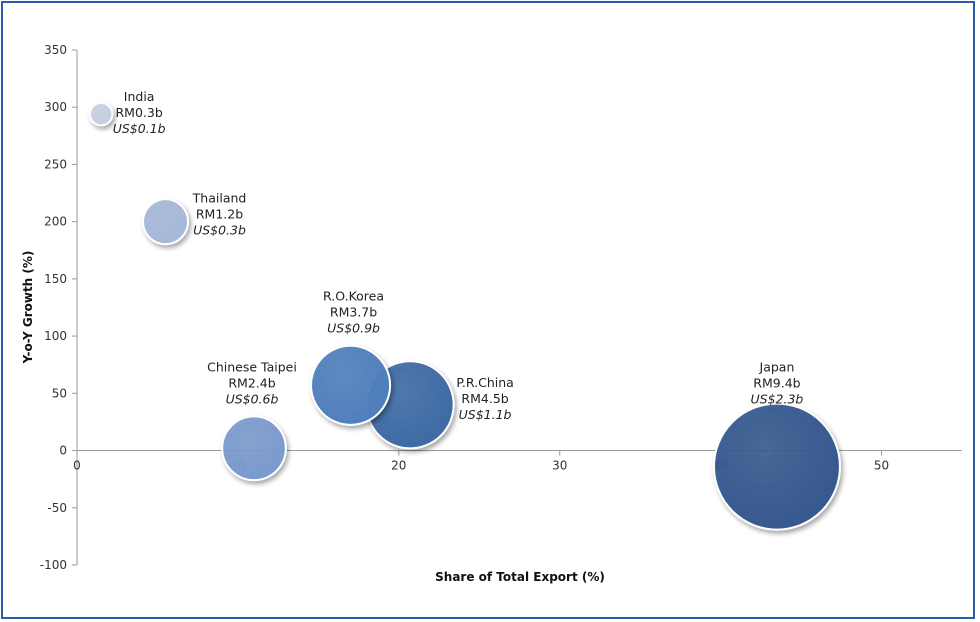 The width and height of the screenshot is (980, 622). What do you see at coordinates (139, 96) in the screenshot?
I see `label-name-india: India` at bounding box center [139, 96].